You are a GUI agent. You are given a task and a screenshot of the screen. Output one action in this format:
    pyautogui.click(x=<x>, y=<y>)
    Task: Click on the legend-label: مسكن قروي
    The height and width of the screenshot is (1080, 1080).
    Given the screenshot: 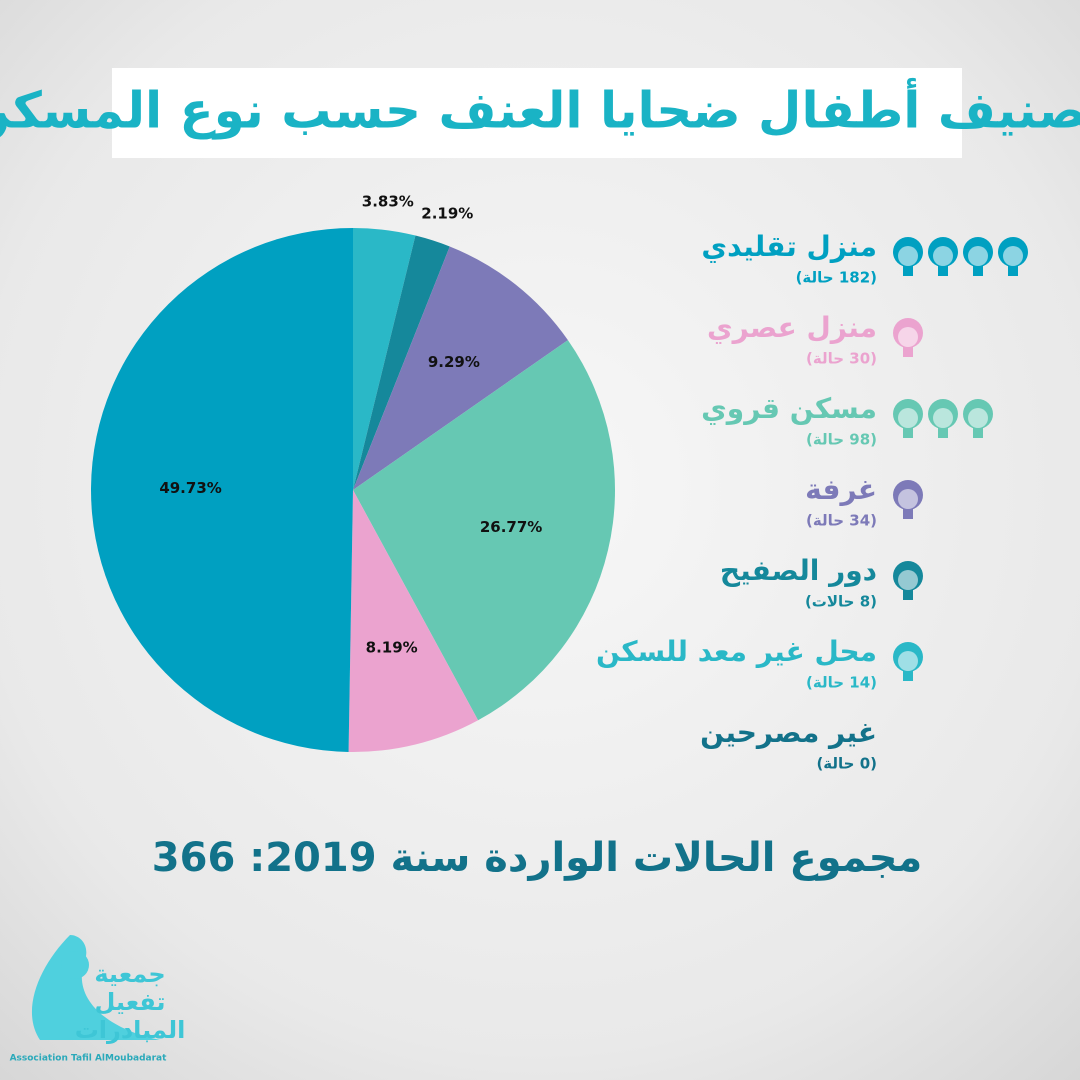 What is the action you would take?
    pyautogui.click(x=789, y=408)
    